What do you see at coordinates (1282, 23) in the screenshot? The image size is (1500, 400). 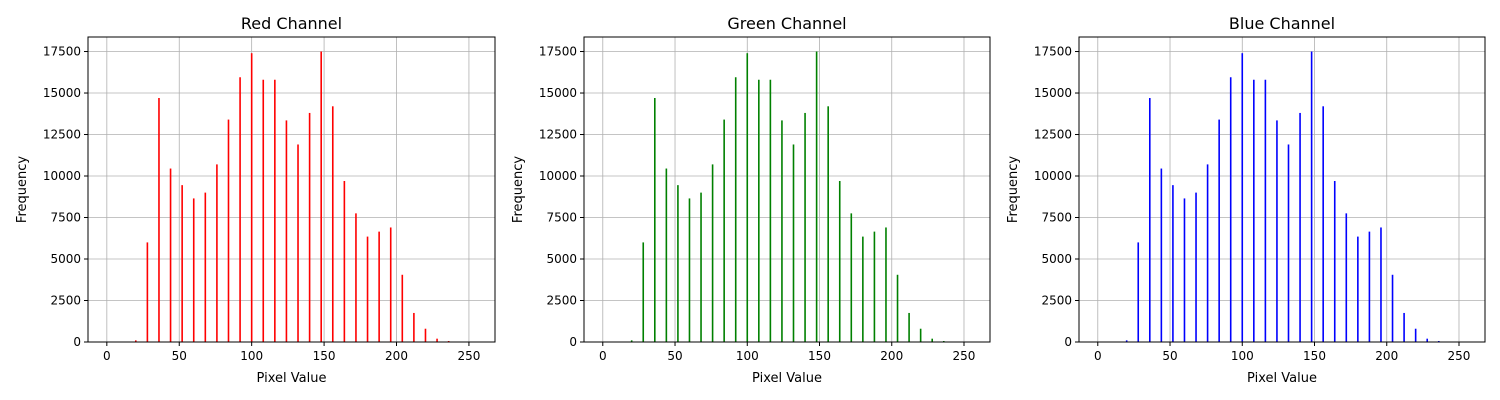 I see `chart-title-blue-channel: Blue Channel` at bounding box center [1282, 23].